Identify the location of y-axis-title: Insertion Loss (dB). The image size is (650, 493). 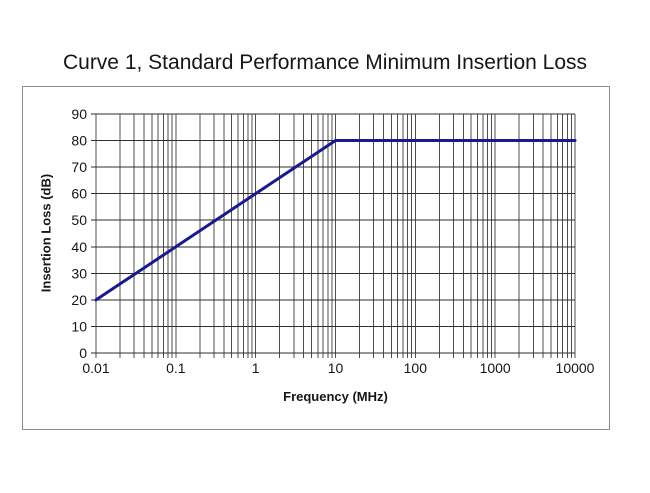
(46, 233).